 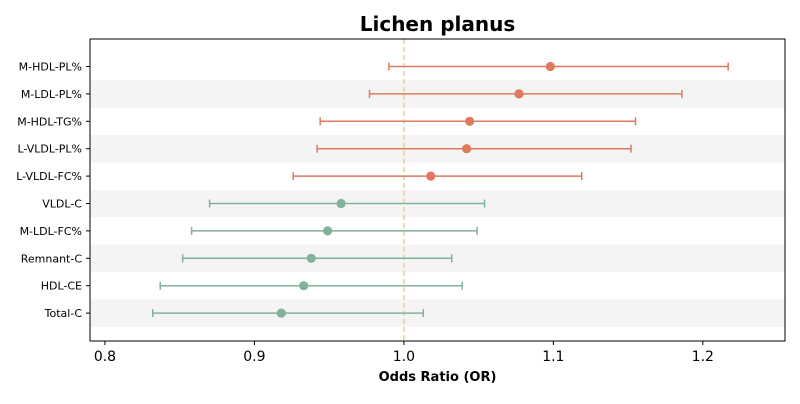 I want to click on y-tick-label: HDL-CE, so click(x=61, y=286).